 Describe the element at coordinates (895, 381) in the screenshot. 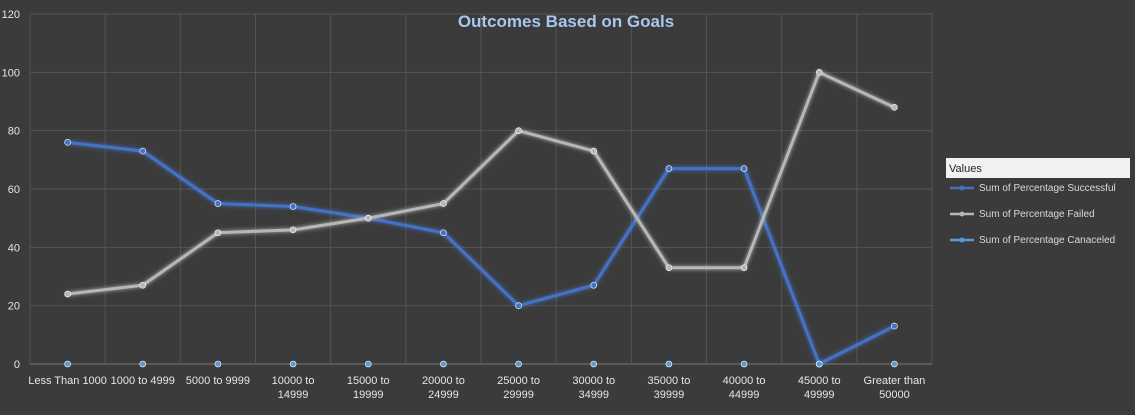

I see `x-tick-label-line: Greater than` at that location.